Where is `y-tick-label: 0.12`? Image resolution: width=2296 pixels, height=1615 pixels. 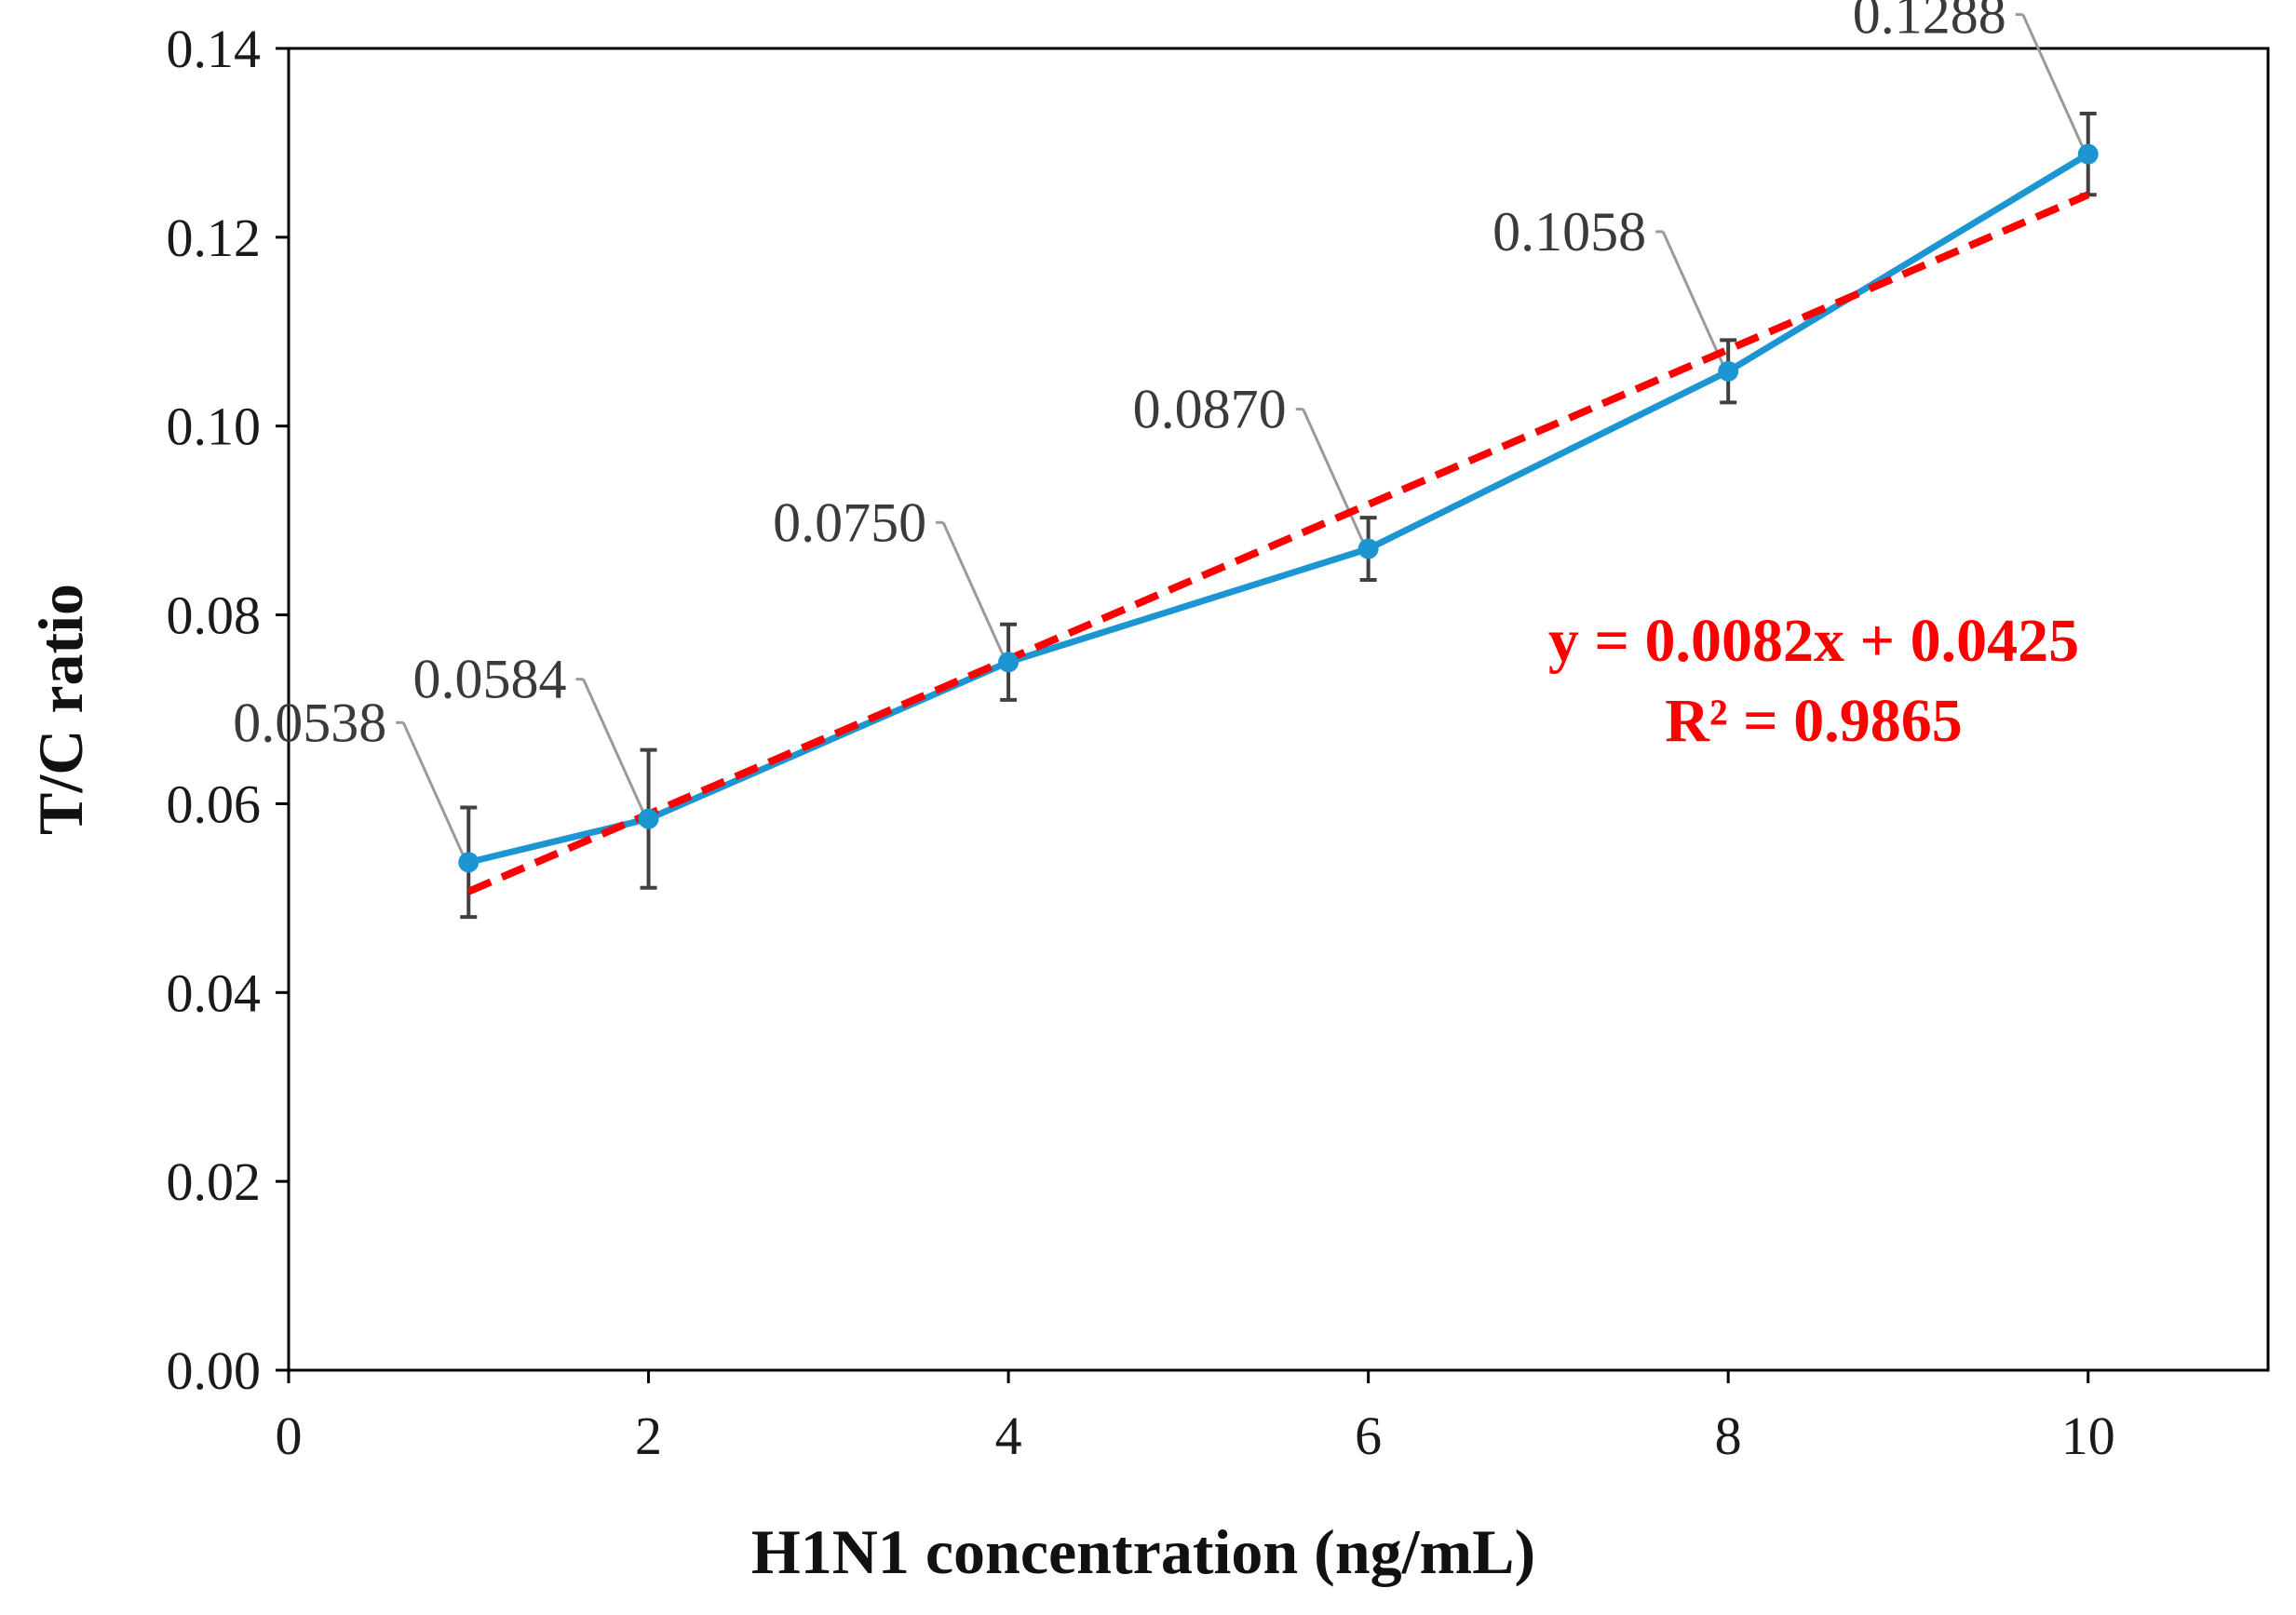 y-tick-label: 0.12 is located at coordinates (214, 238).